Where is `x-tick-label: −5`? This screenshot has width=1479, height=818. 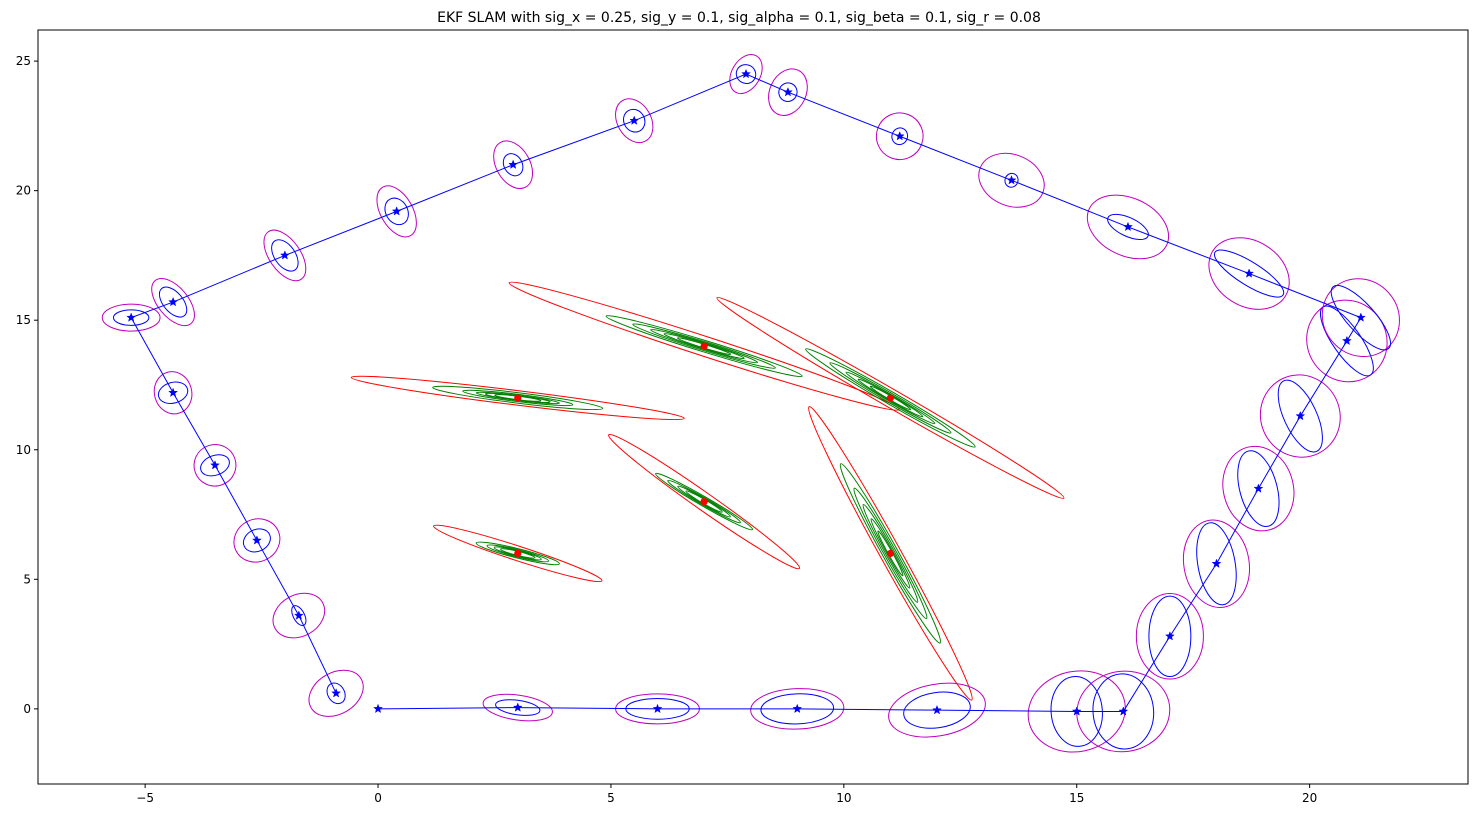
x-tick-label: −5 is located at coordinates (145, 798).